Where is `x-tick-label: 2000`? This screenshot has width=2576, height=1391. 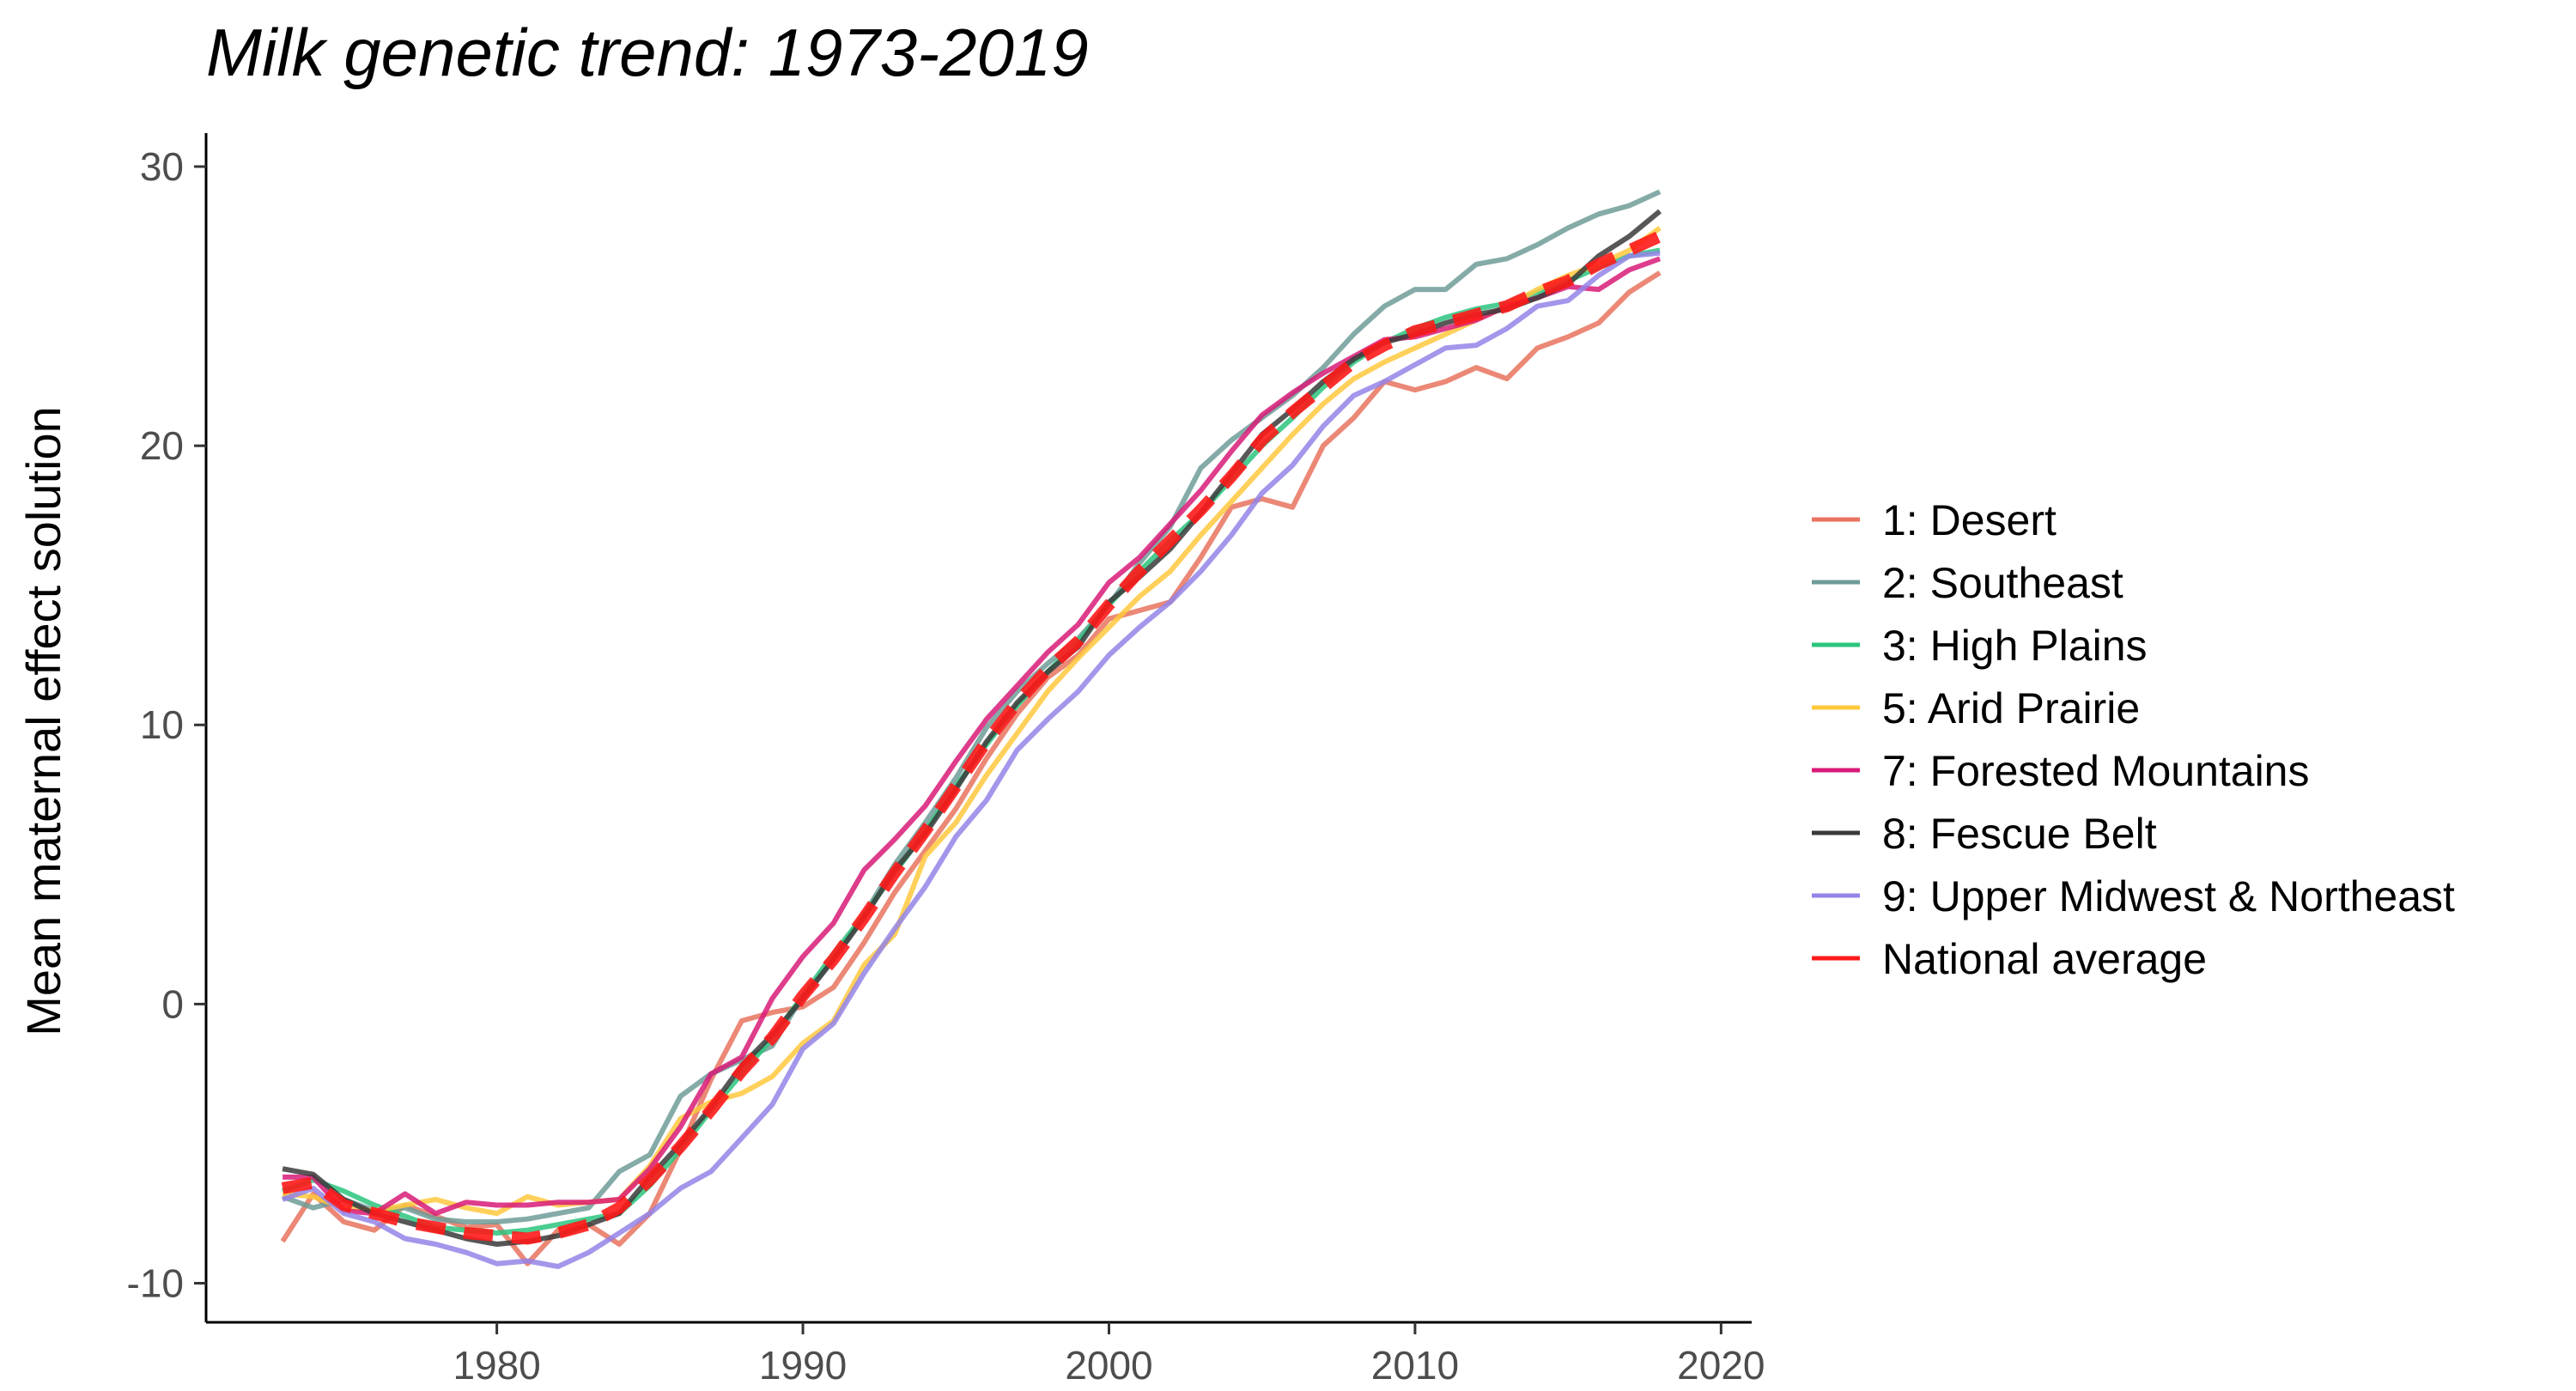
x-tick-label: 2000 is located at coordinates (1108, 1365).